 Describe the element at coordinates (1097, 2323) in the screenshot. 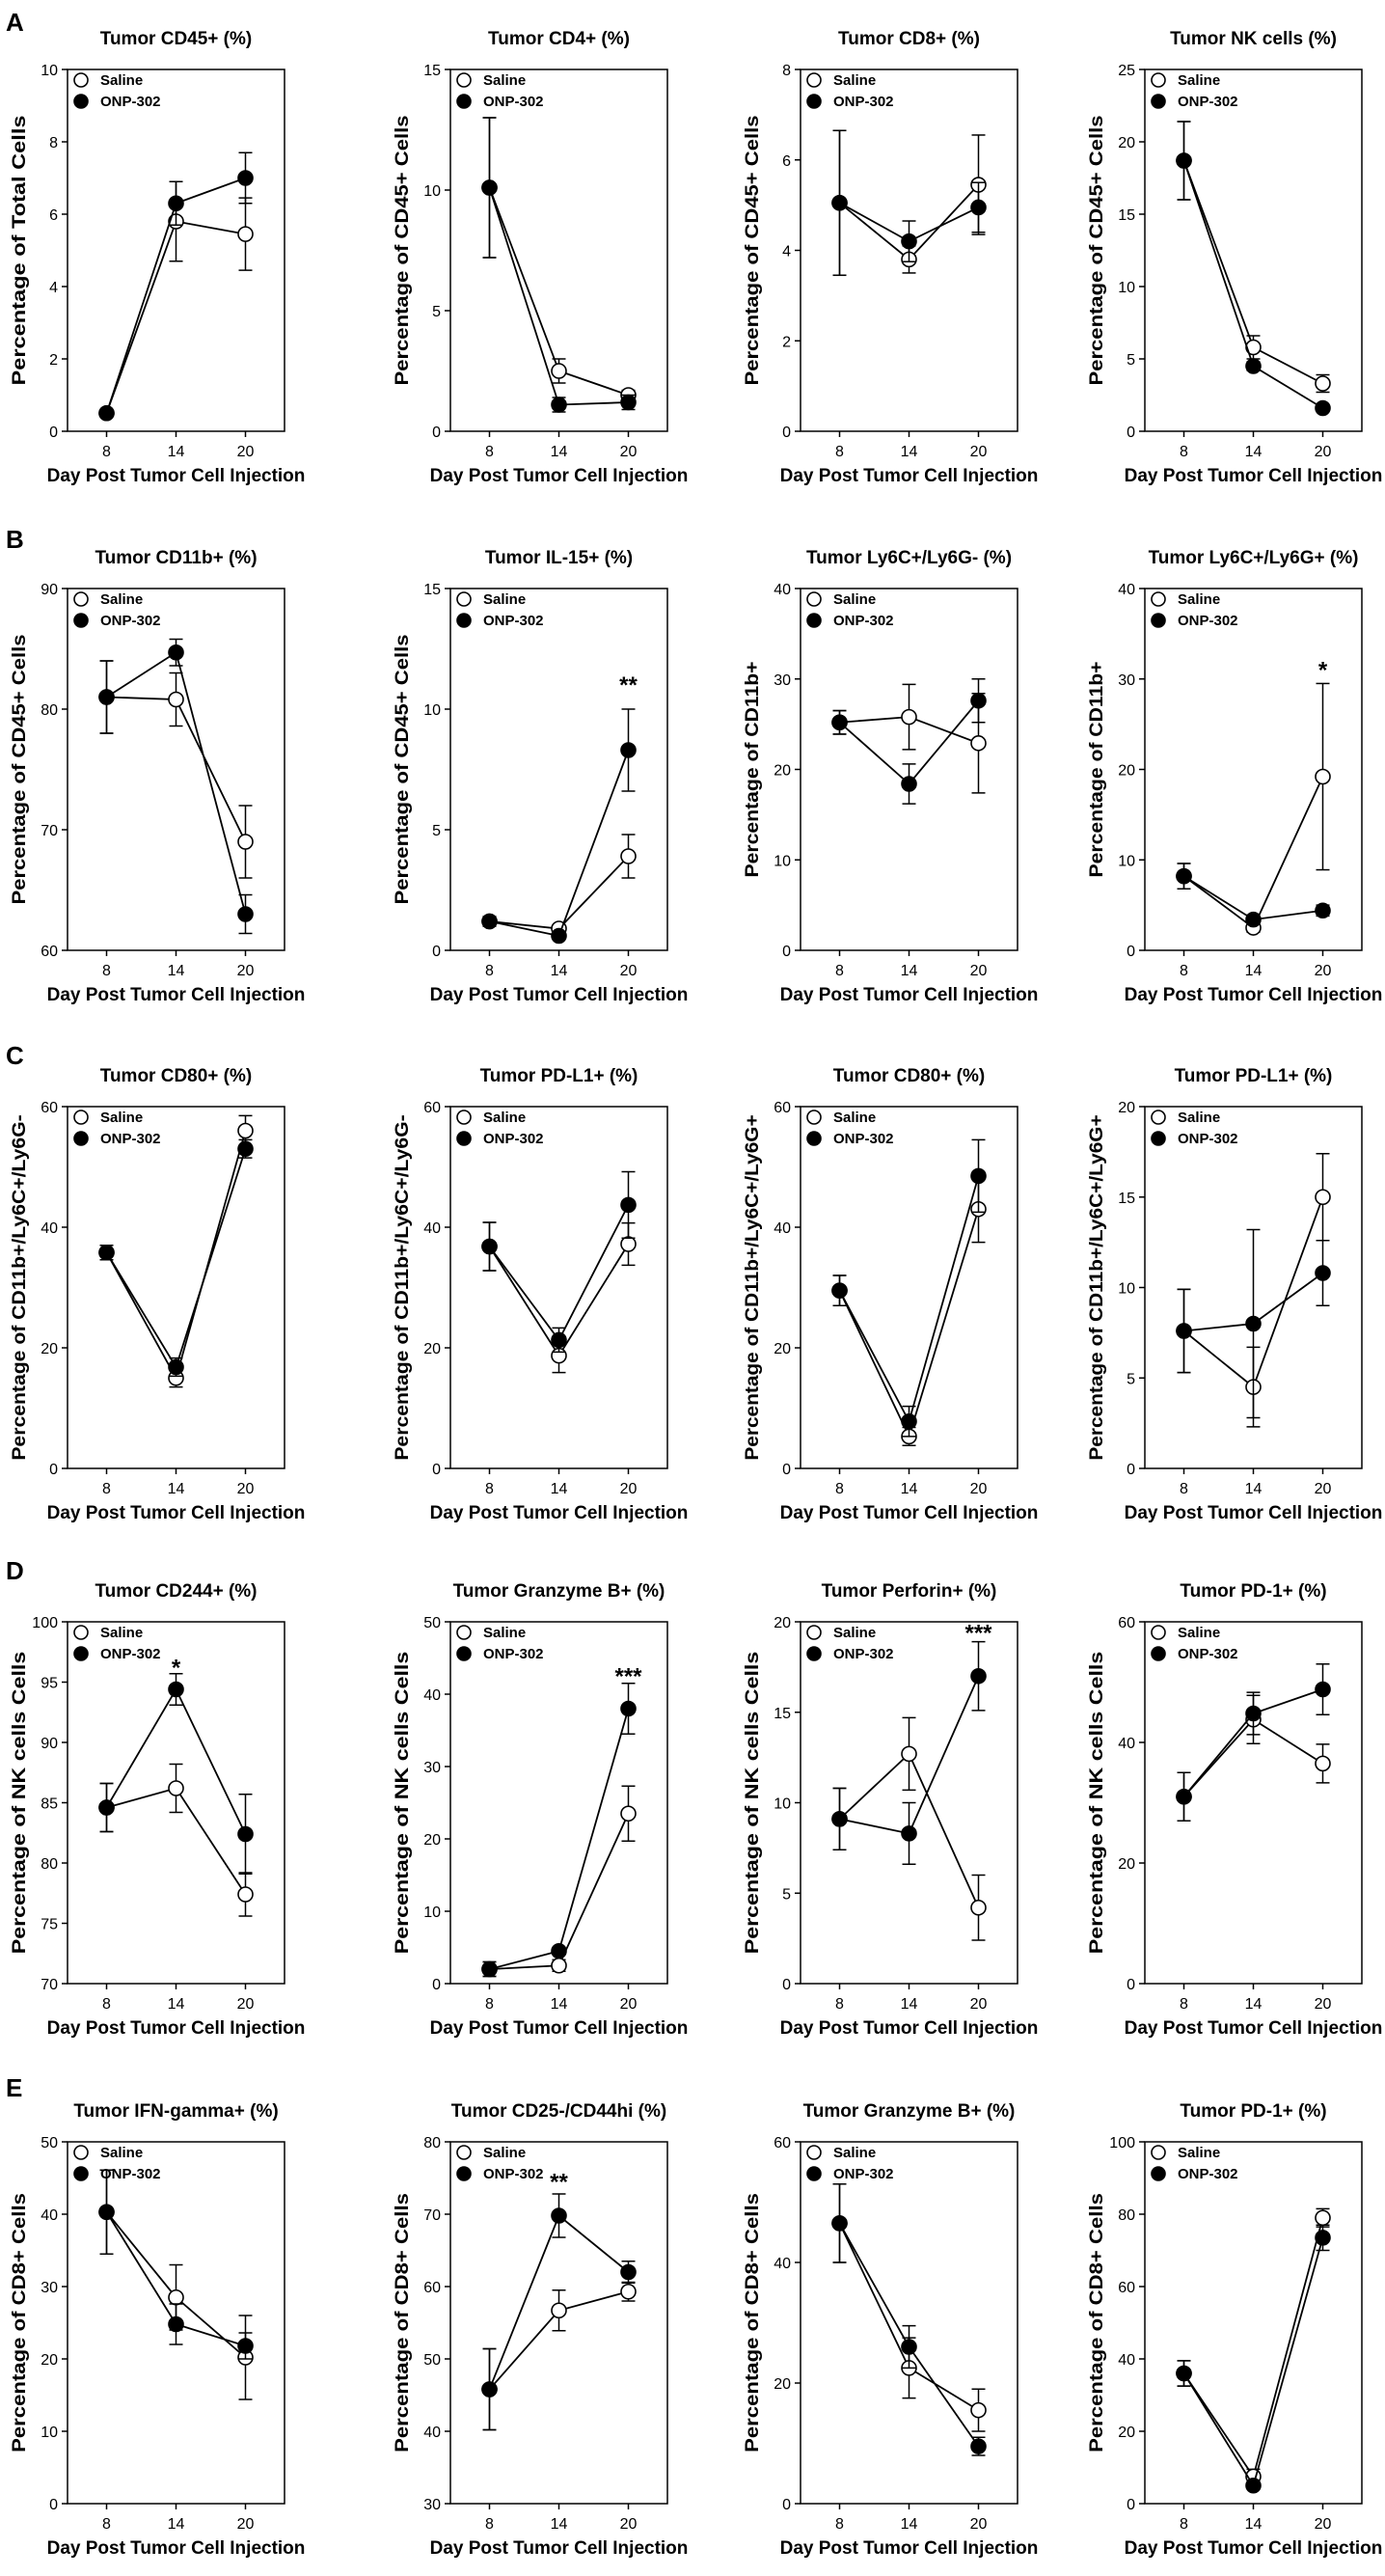

I see `y-axis-label: Percentage of CD8+ Cells` at that location.